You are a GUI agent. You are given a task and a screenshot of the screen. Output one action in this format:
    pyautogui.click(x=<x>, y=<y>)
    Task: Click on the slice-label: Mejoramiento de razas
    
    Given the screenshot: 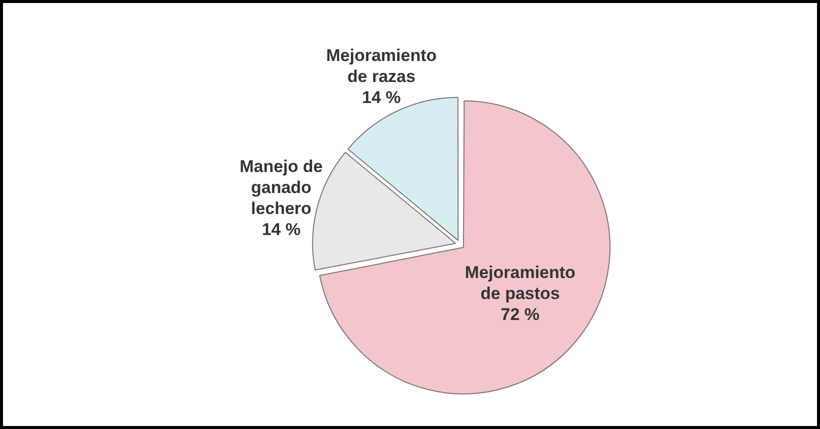 What is the action you would take?
    pyautogui.click(x=381, y=66)
    